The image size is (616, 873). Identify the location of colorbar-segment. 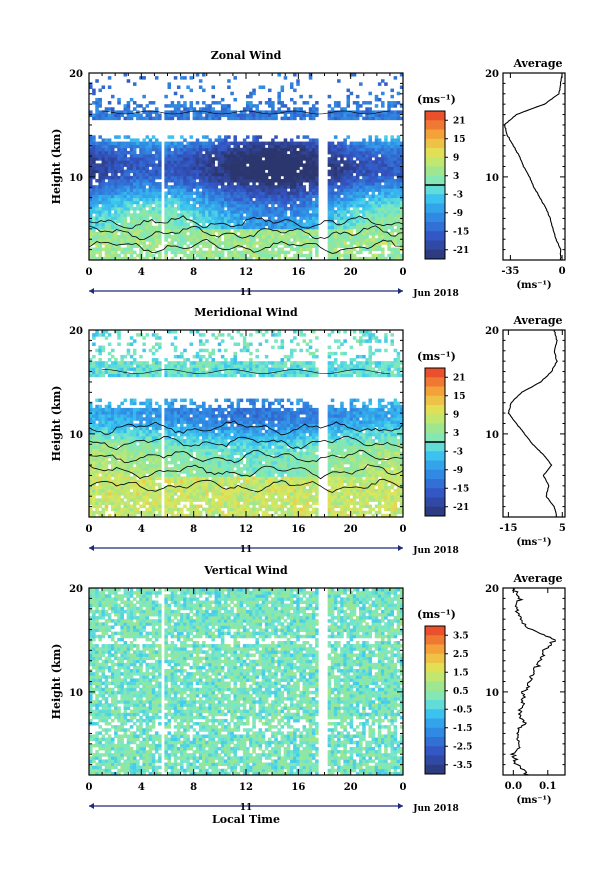
(435, 208).